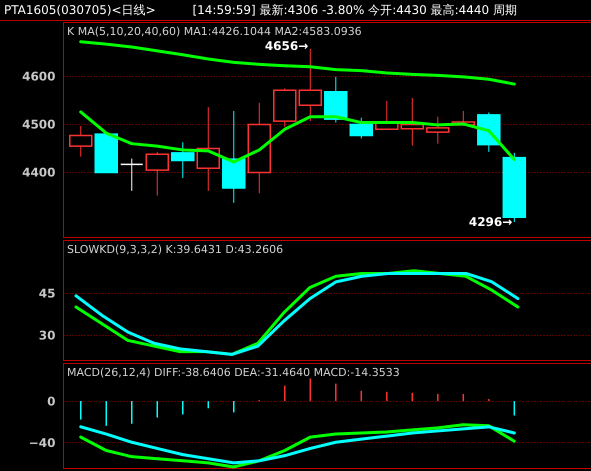 This screenshot has width=591, height=471. What do you see at coordinates (51, 401) in the screenshot?
I see `y-tick-label: 0` at bounding box center [51, 401].